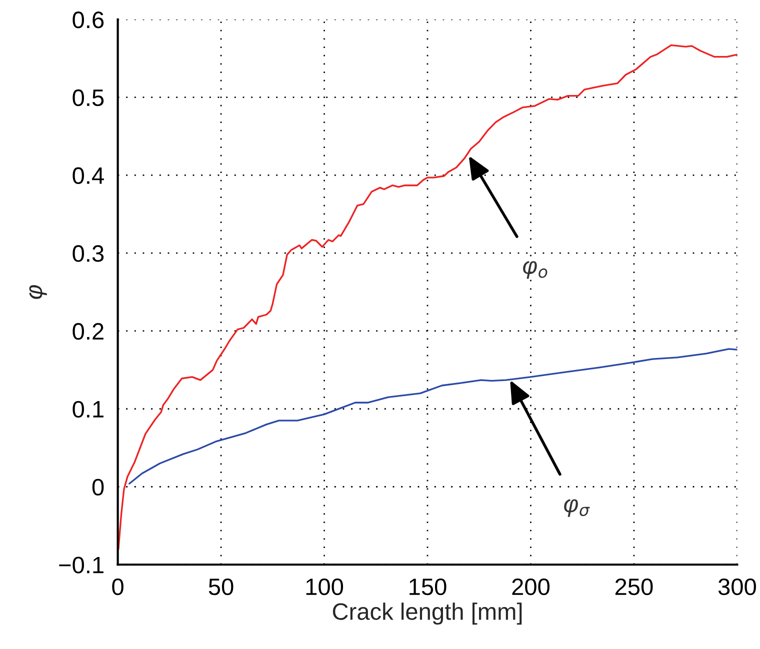 The image size is (760, 649). Describe the element at coordinates (577, 508) in the screenshot. I see `annotation: φ$_{σ}$` at that location.